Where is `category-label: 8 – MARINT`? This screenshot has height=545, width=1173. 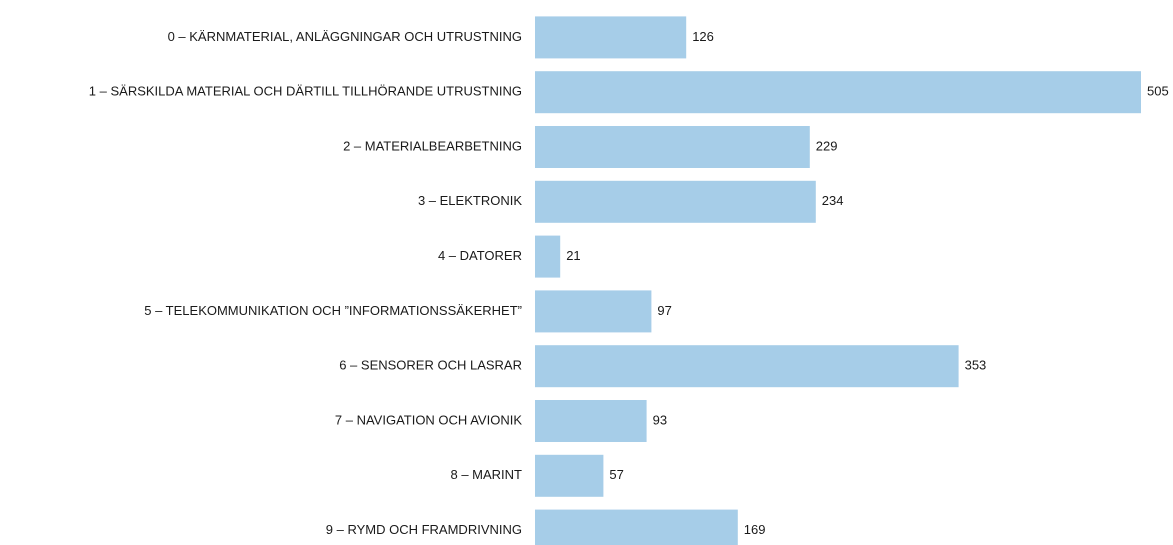
category-label: 8 – MARINT is located at coordinates (486, 474).